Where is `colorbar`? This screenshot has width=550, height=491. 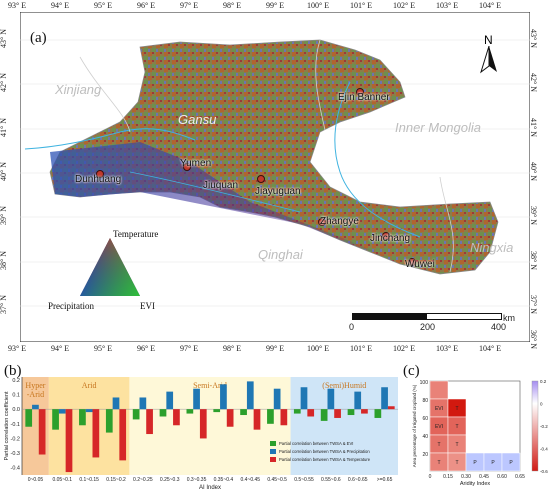 colorbar is located at coordinates (535, 426).